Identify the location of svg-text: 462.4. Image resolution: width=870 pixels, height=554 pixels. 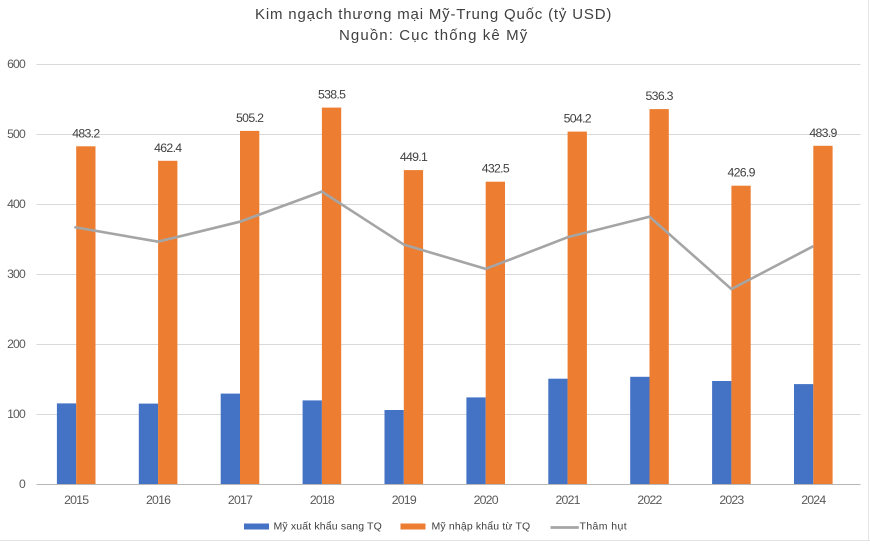
(168, 148).